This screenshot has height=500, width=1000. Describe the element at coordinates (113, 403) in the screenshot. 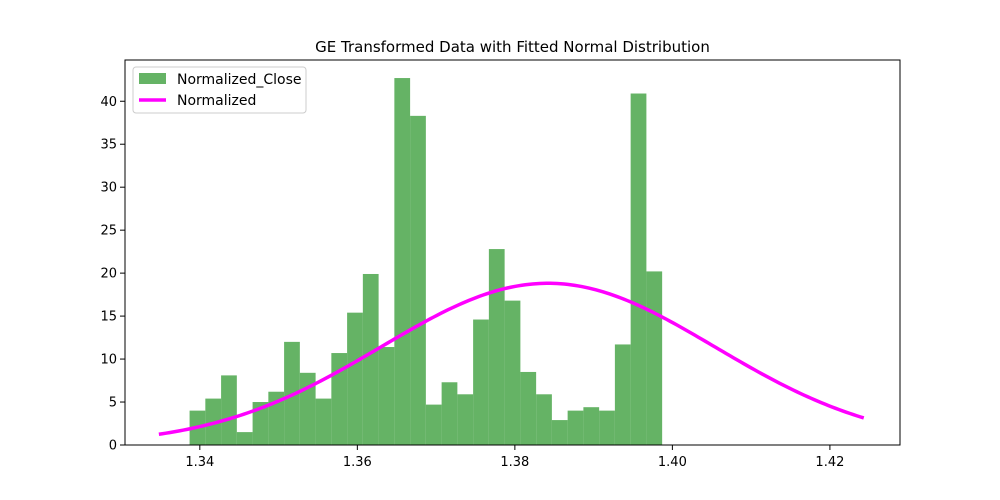

I see `y-tick-label: 5` at that location.